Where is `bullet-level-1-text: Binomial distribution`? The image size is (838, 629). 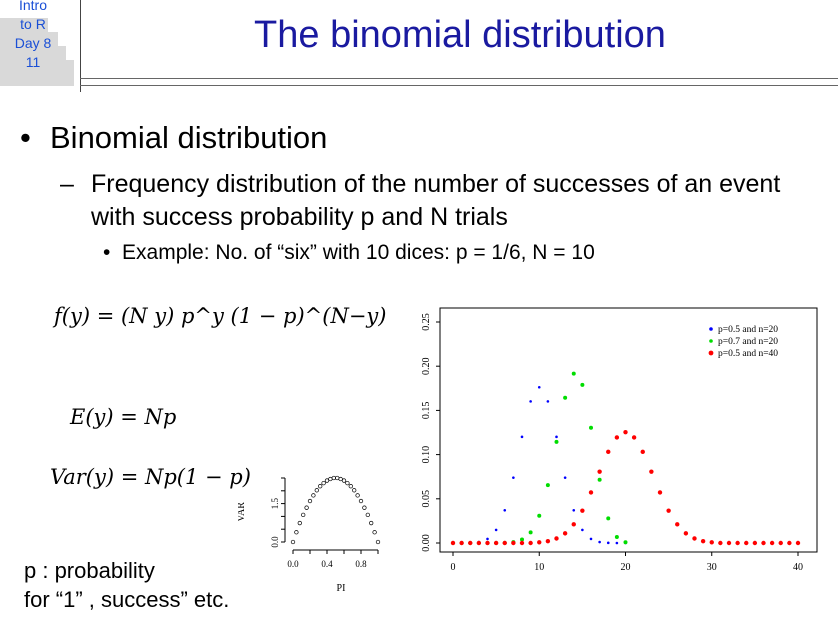 bullet-level-1-text: Binomial distribution is located at coordinates (189, 137).